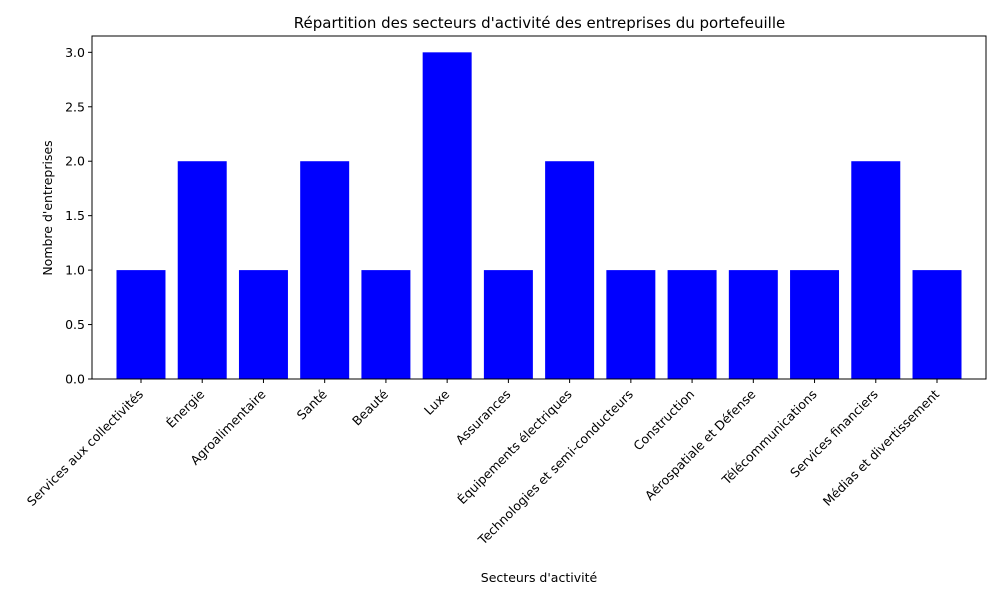 Image resolution: width=1000 pixels, height=600 pixels. What do you see at coordinates (514, 447) in the screenshot?
I see `x-tick-label: Équipements électriques` at bounding box center [514, 447].